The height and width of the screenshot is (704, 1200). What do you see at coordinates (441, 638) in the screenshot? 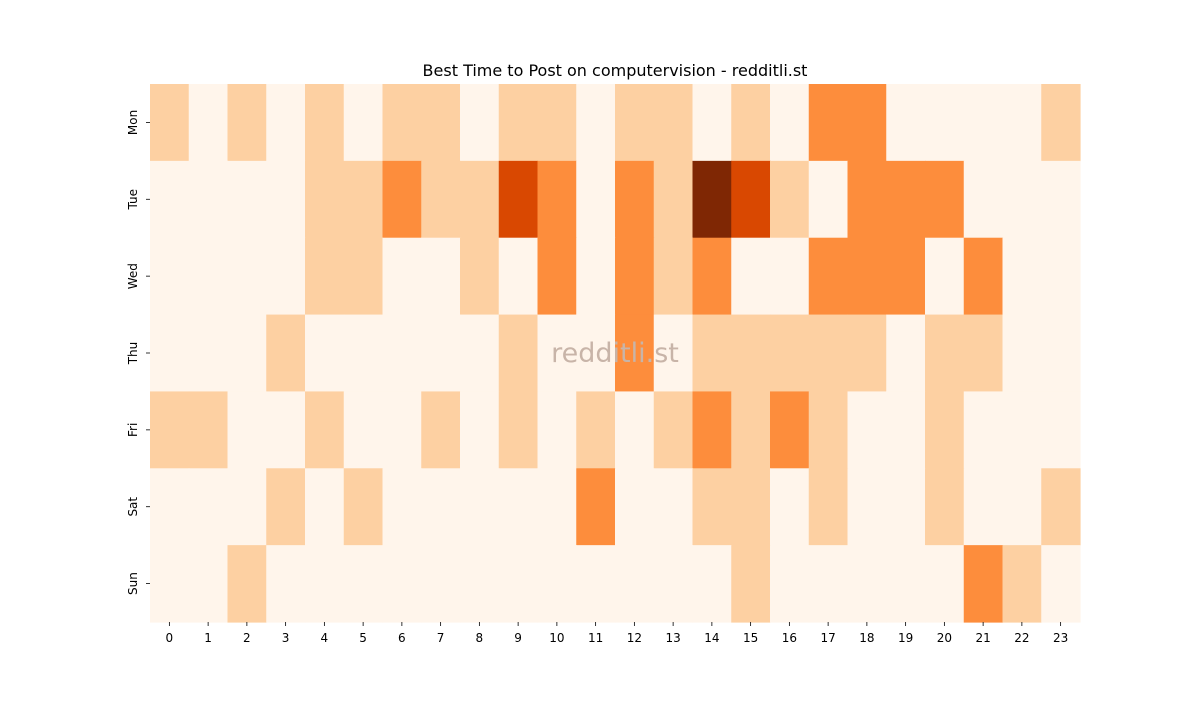
I see `x-tick-label-7: 7` at bounding box center [441, 638].